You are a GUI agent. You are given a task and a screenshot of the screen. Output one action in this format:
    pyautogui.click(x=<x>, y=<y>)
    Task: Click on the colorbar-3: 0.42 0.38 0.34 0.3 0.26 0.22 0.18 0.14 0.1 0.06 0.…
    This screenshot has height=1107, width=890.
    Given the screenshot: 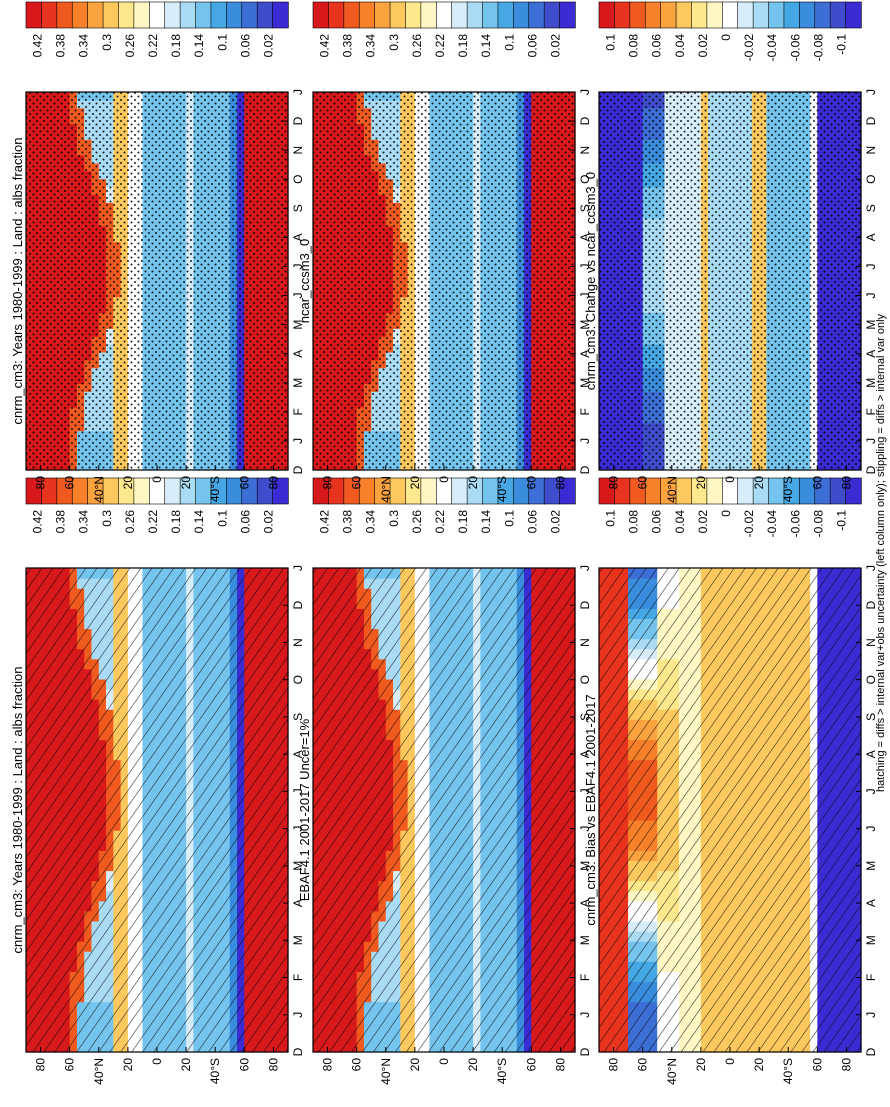 What is the action you would take?
    pyautogui.click(x=444, y=505)
    